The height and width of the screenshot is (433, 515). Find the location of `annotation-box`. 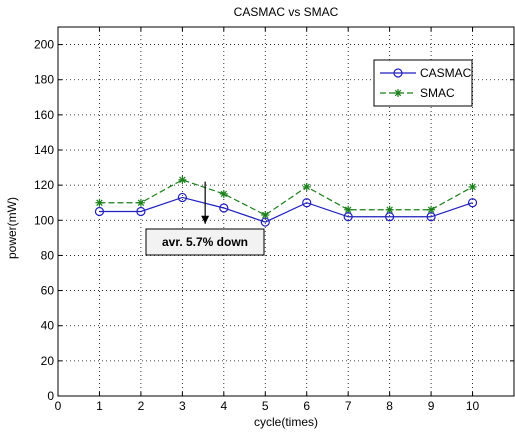

annotation-box is located at coordinates (205, 242).